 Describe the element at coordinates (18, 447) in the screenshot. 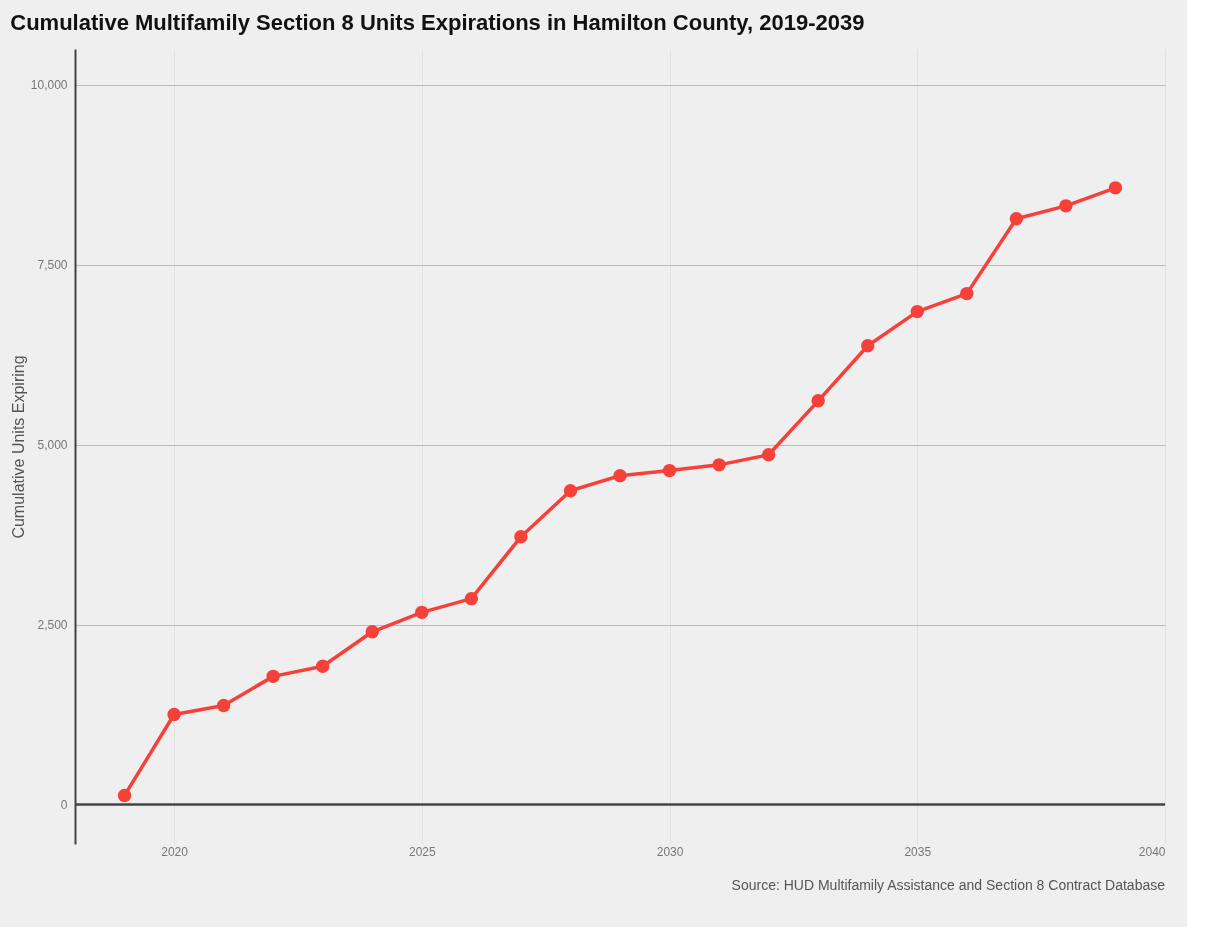

I see `y-axis-title: Cumulative Units Expiring` at that location.